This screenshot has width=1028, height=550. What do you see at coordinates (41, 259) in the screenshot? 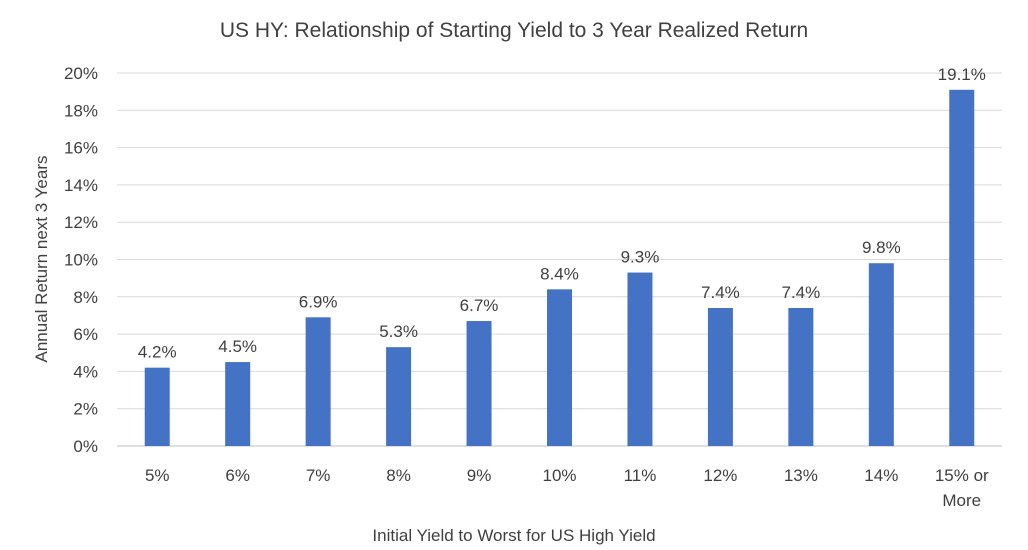
I see `y-axis-title: Annual Return next 3 Years` at bounding box center [41, 259].